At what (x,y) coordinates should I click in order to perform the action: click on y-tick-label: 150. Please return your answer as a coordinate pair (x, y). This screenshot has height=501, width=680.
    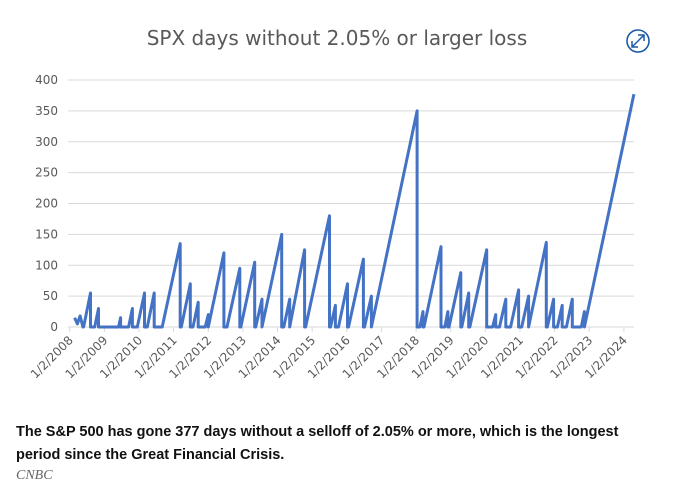
    Looking at the image, I should click on (46, 234).